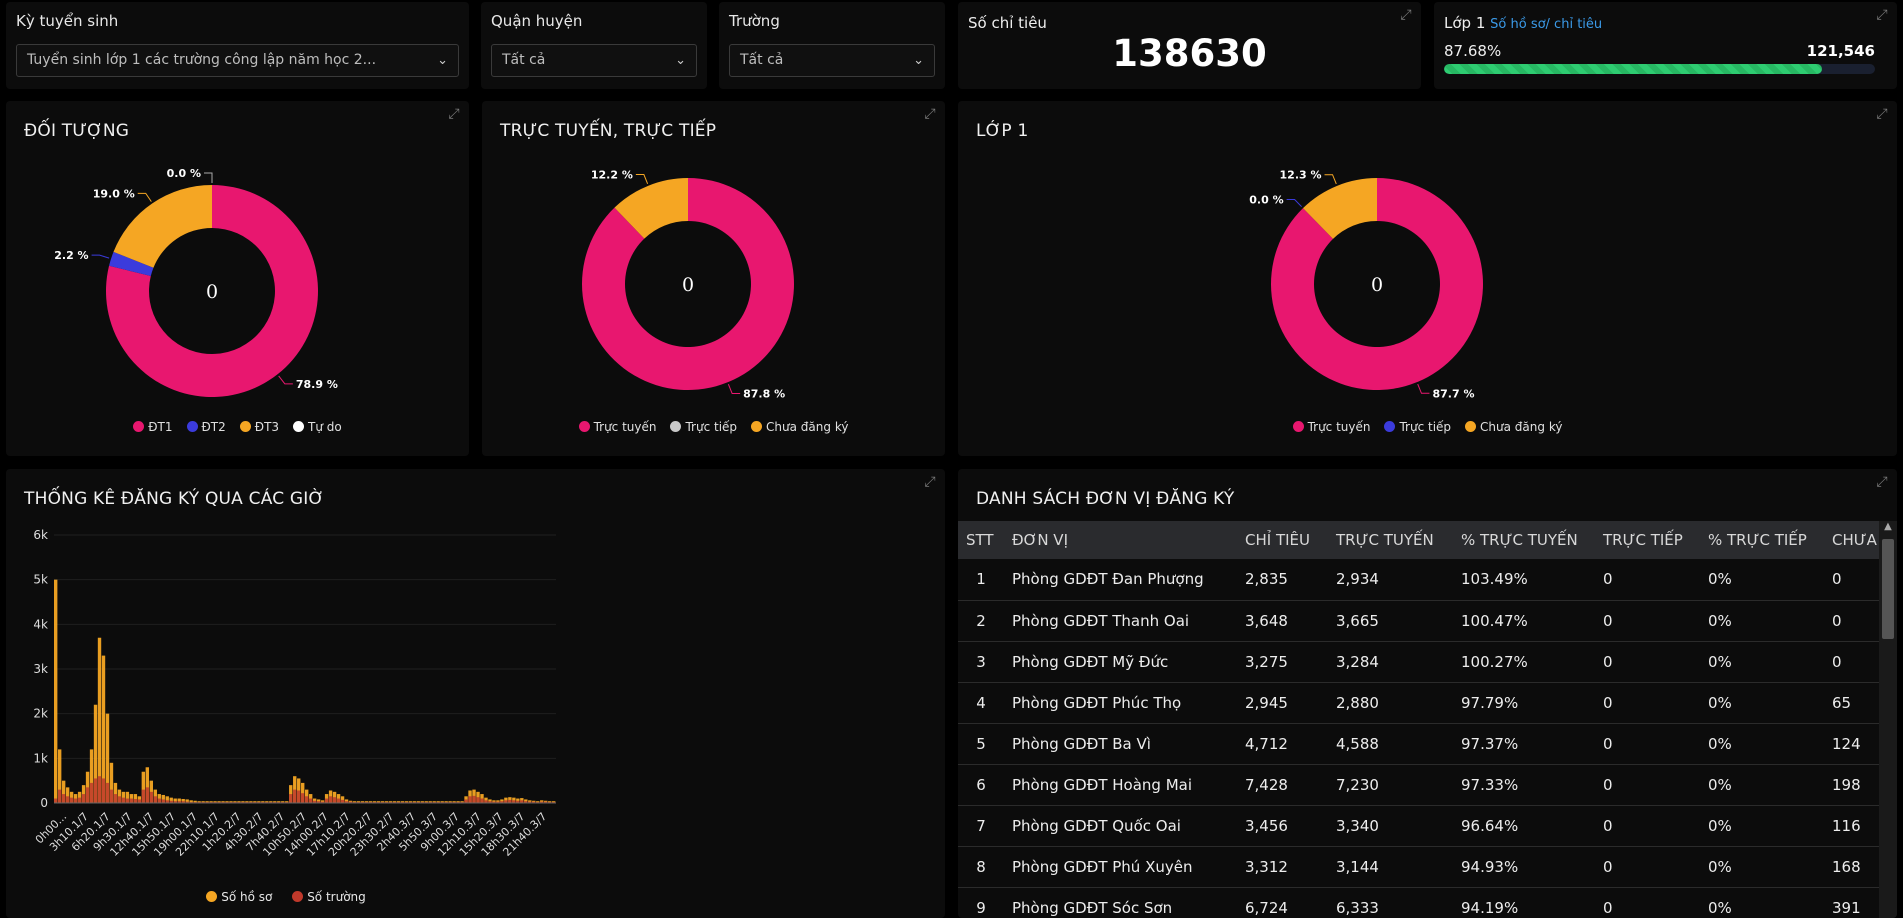  I want to click on table-row: 3 Phòng GDĐT Mỹ Đức 3,275 3,284 100.27% 0 0% 0, so click(1418, 662).